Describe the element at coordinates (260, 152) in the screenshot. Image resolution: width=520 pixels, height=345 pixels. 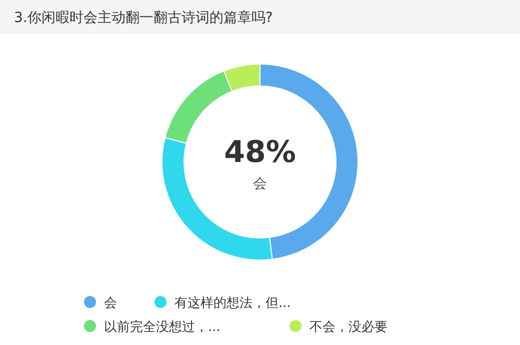
I see `data-label: 48%` at that location.